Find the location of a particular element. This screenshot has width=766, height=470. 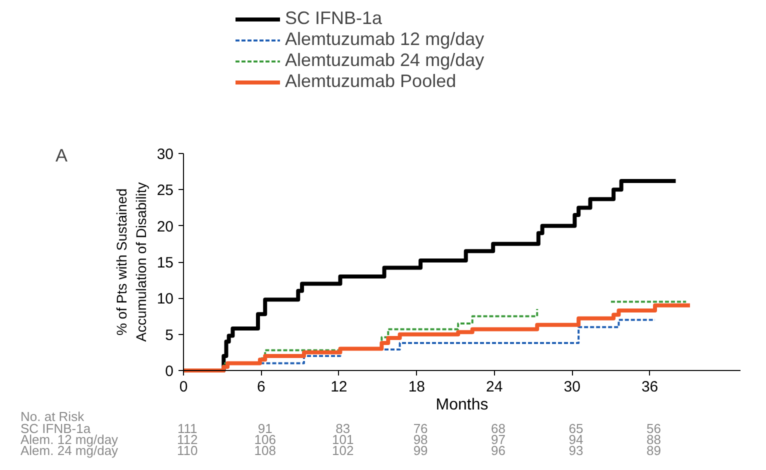

text: No. at Risk is located at coordinates (52, 416).